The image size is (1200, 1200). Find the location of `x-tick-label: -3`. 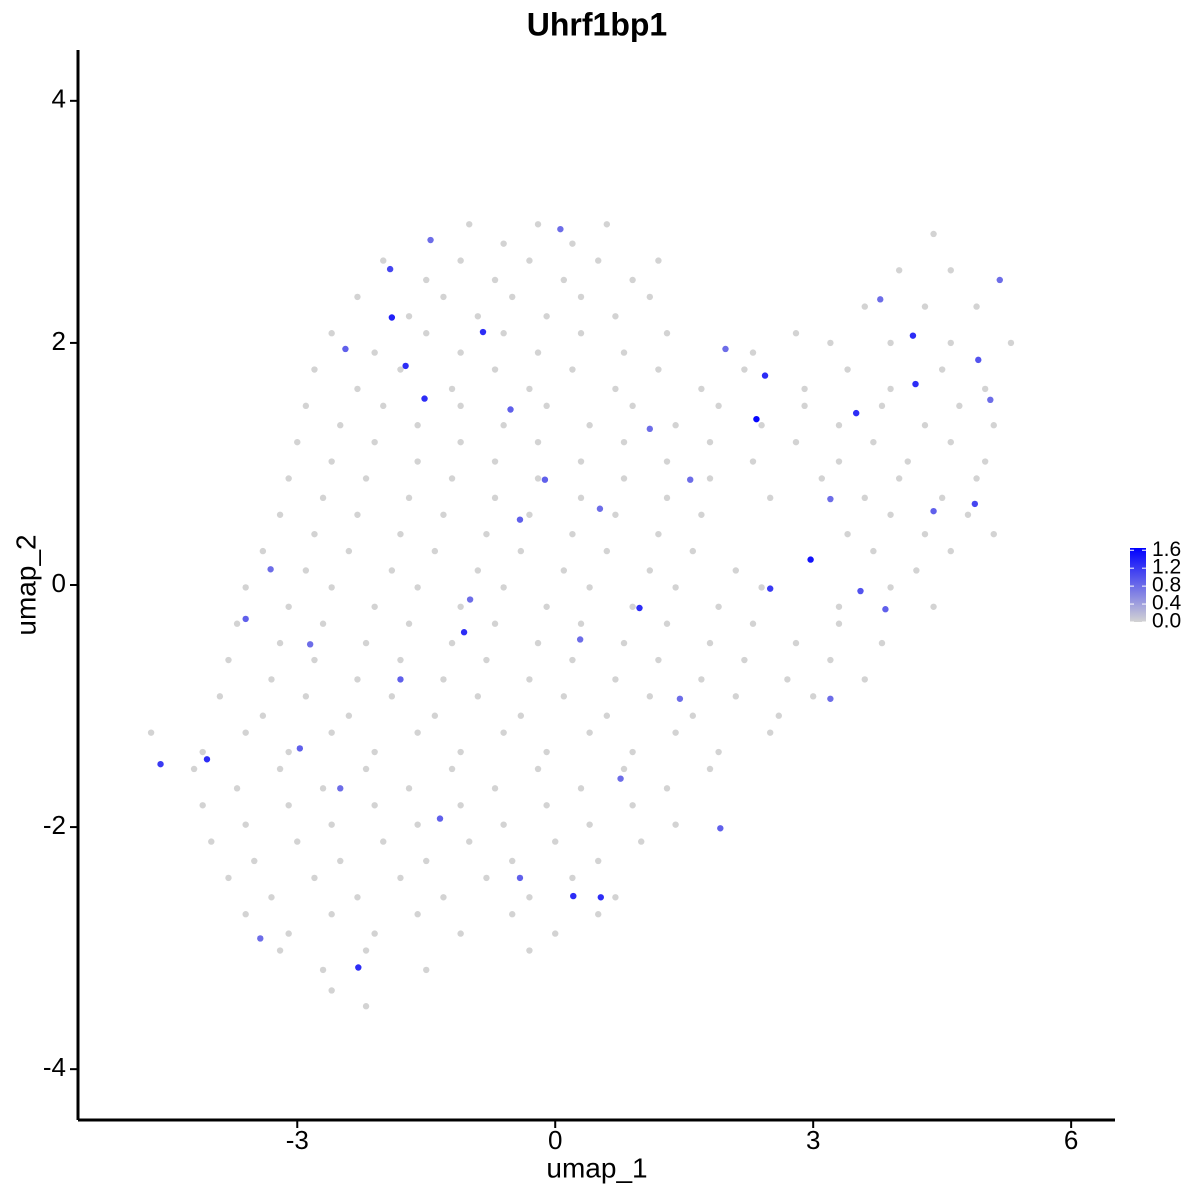

x-tick-label: -3 is located at coordinates (297, 1140).